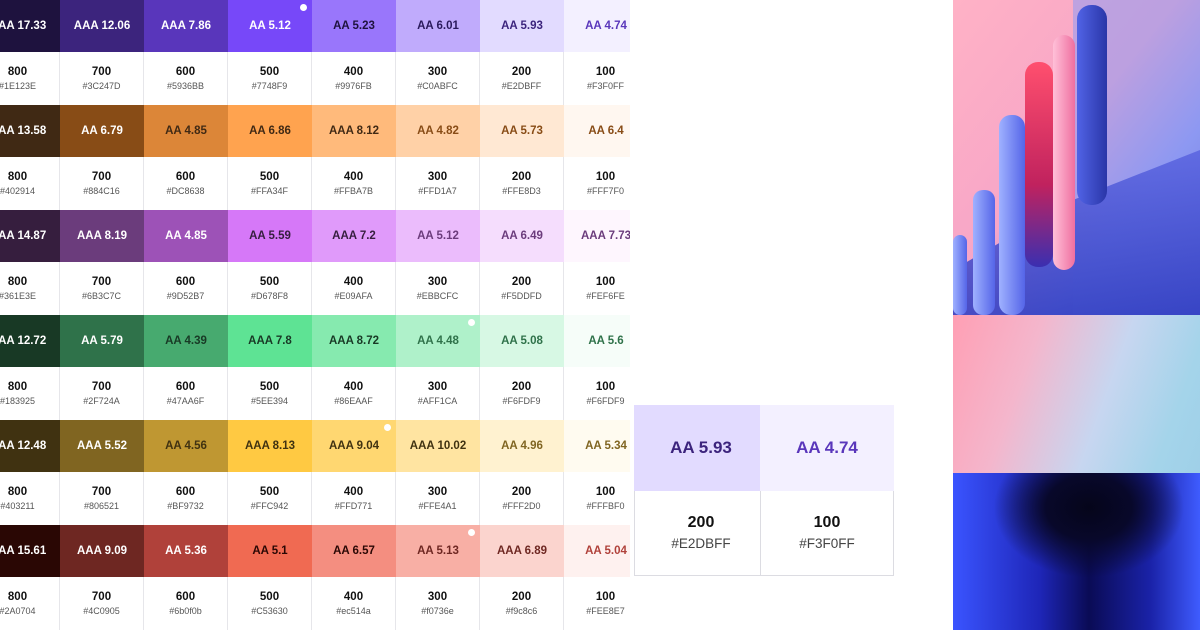 The width and height of the screenshot is (1200, 630). Describe the element at coordinates (354, 603) in the screenshot. I see `swatch-info: 400 #ec514a` at that location.